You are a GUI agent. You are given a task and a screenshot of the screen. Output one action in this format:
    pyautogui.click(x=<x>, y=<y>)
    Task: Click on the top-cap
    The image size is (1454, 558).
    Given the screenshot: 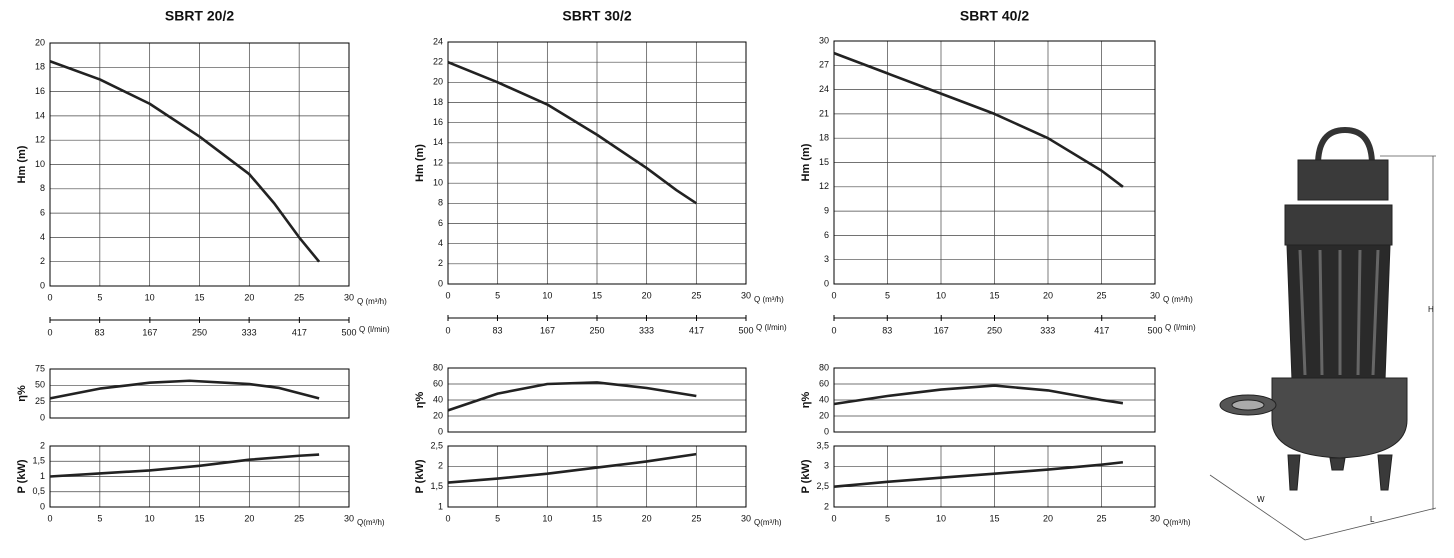 What is the action you would take?
    pyautogui.click(x=1343, y=180)
    